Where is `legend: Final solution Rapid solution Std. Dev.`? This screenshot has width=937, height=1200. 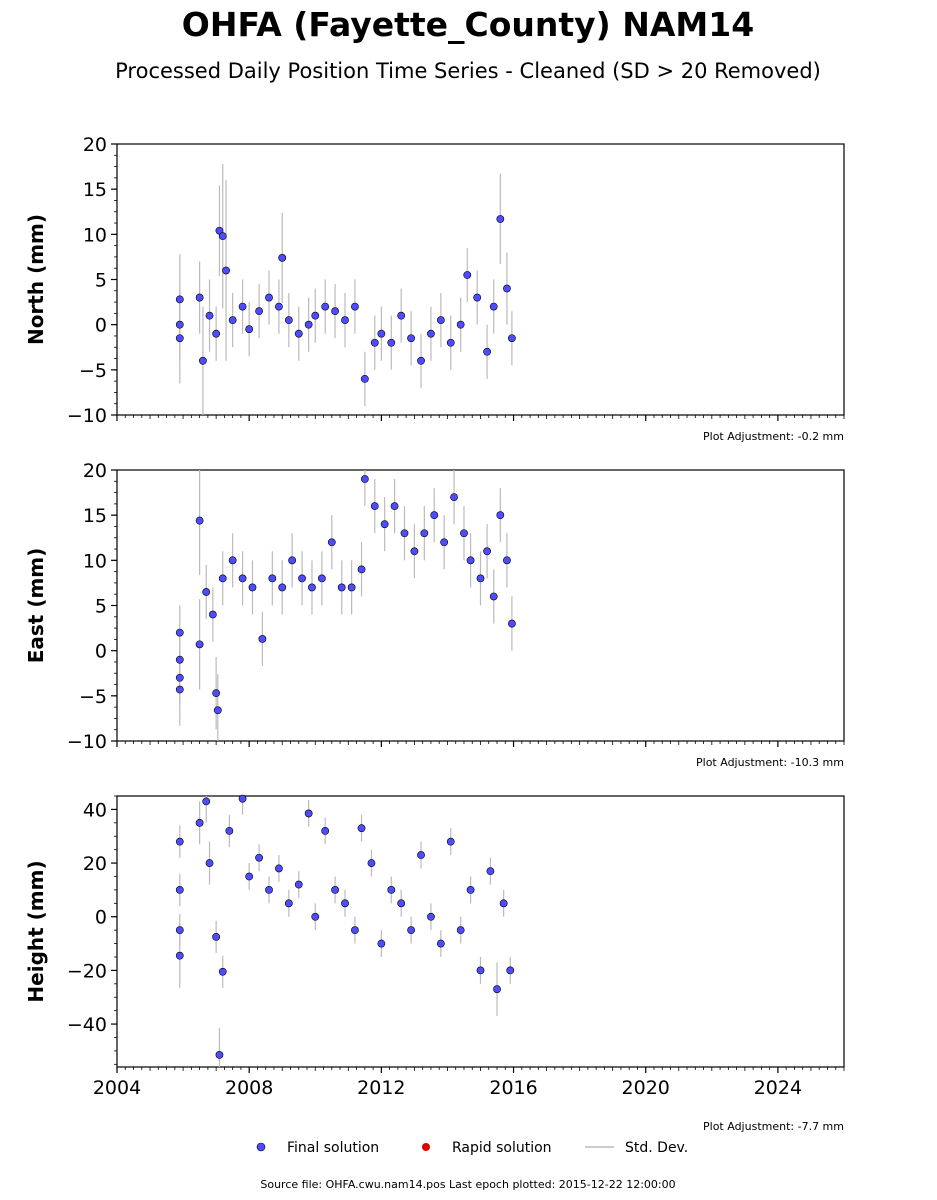 legend: Final solution Rapid solution Std. Dev. is located at coordinates (472, 1148).